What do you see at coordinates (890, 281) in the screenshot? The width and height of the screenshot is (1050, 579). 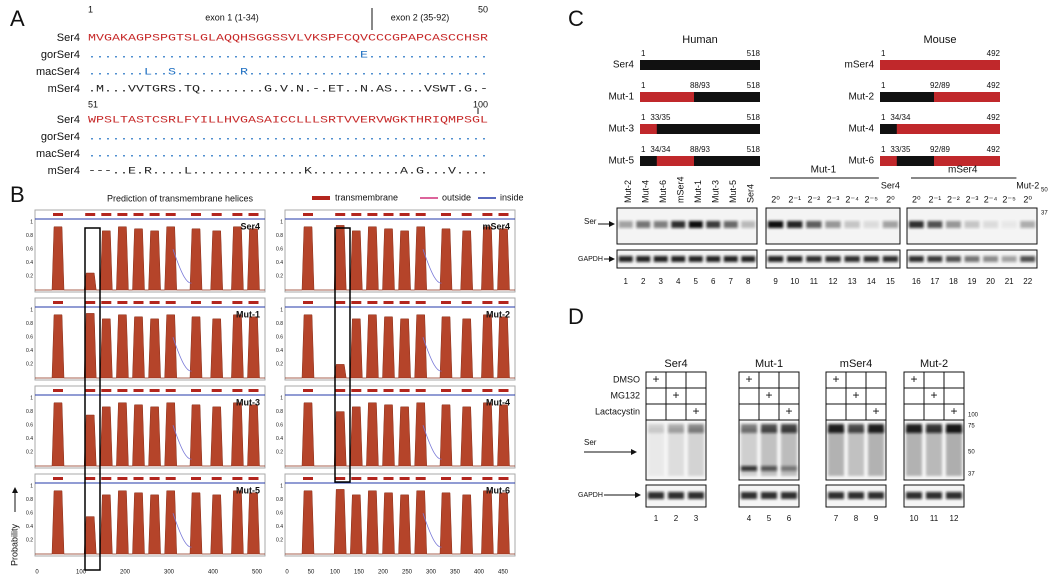 I see `lane-number: 15` at bounding box center [890, 281].